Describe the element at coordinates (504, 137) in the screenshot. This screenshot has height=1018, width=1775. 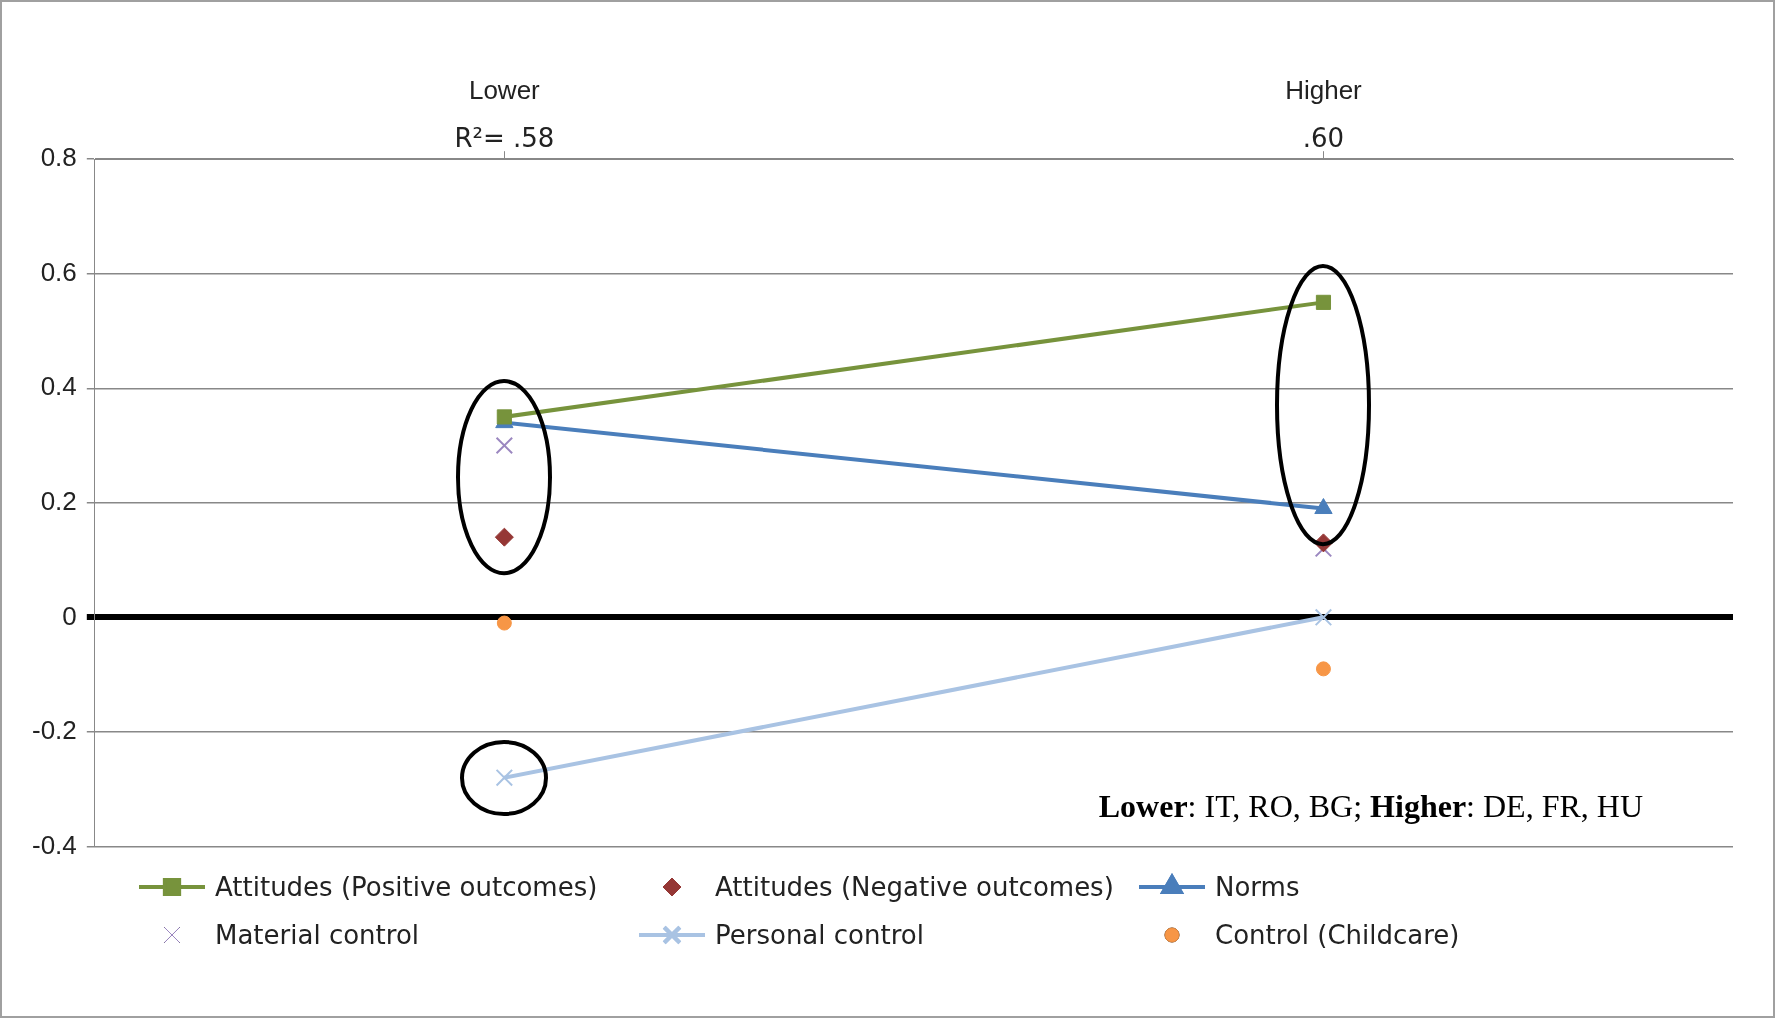
I see `text: R²= .58` at that location.